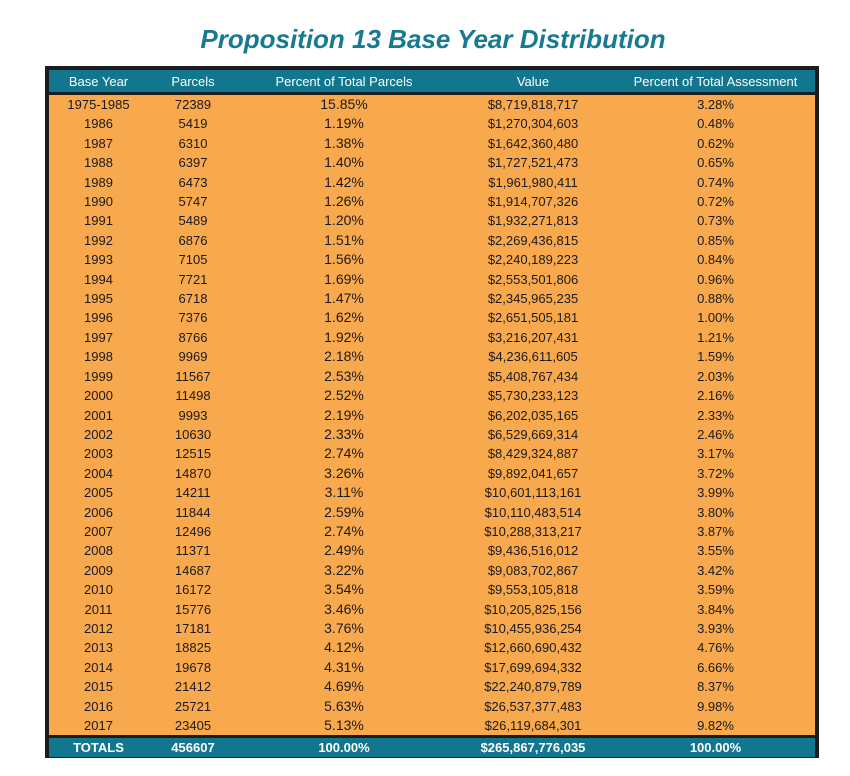 This screenshot has height=776, width=850. What do you see at coordinates (98, 124) in the screenshot?
I see `base-year-cell: 1986` at bounding box center [98, 124].